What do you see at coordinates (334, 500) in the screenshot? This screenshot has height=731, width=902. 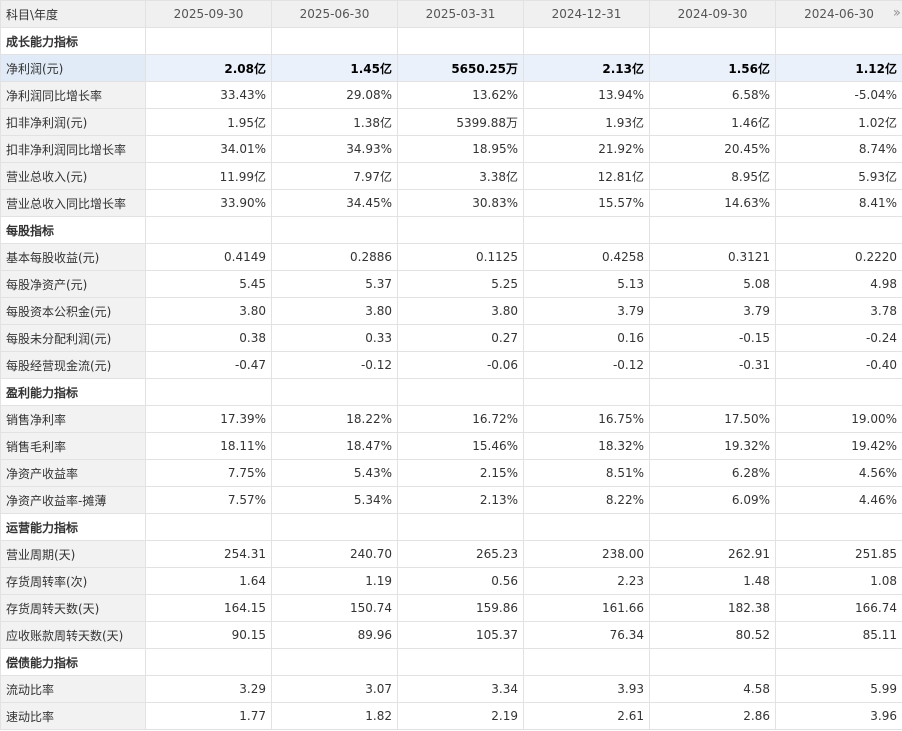 I see `value-cell: 5.34%` at bounding box center [334, 500].